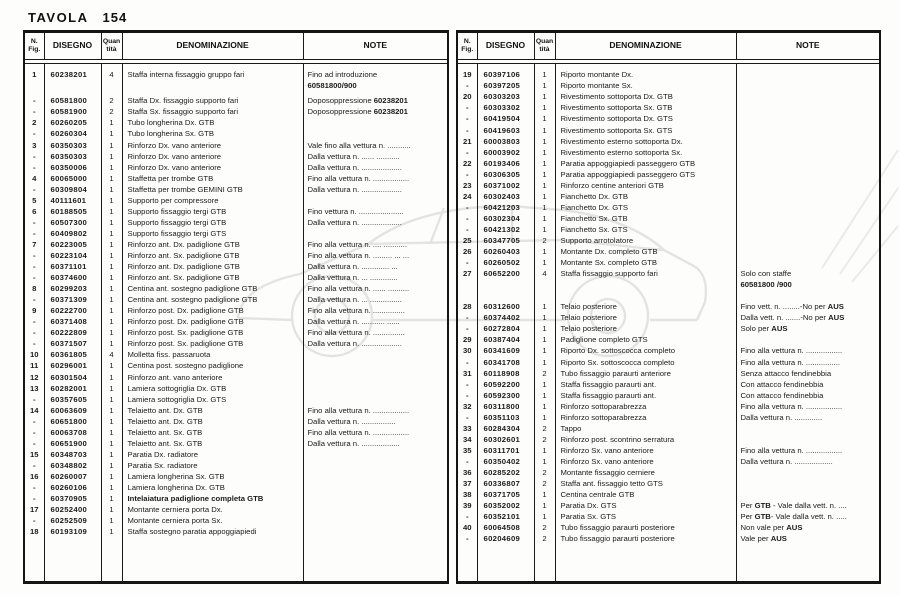 The height and width of the screenshot is (597, 900). Describe the element at coordinates (668, 263) in the screenshot. I see `table-row: -60260502 1 Montante Sx. completo GTB` at that location.